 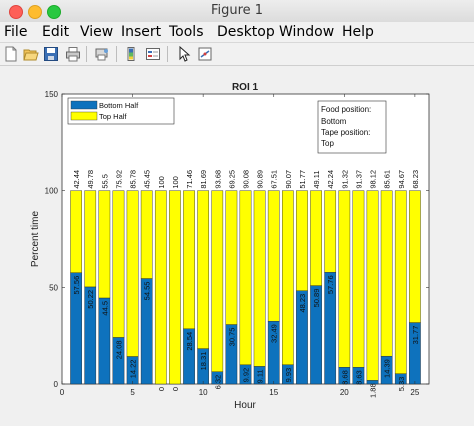 I want to click on maximize-window-button, so click(x=54, y=12).